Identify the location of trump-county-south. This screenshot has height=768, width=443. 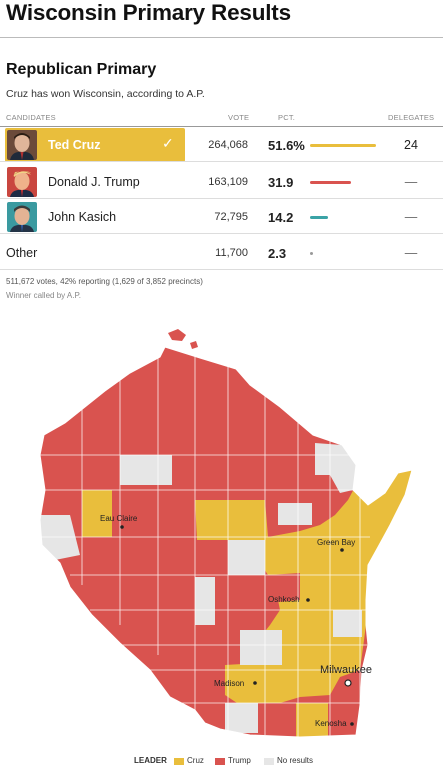
(277, 719).